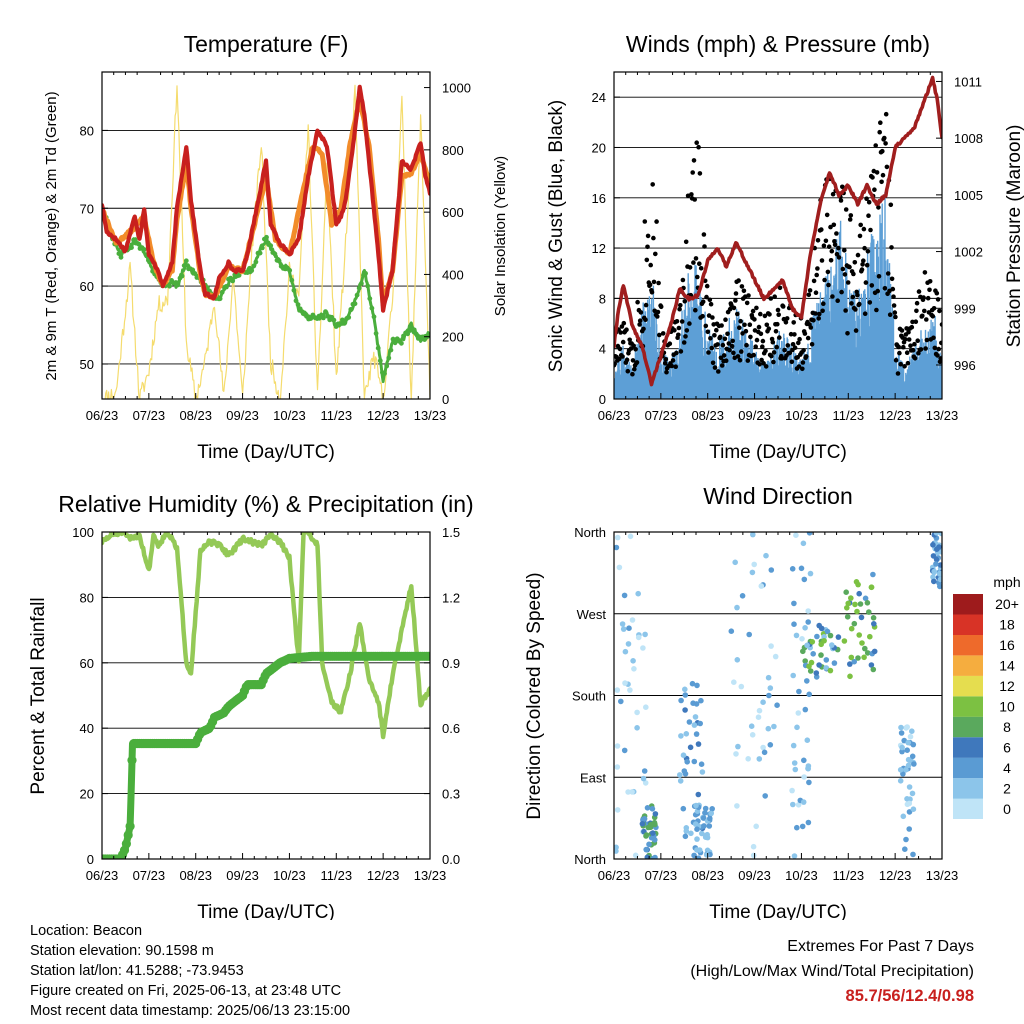  I want to click on y-tick-label: 4, so click(602, 349).